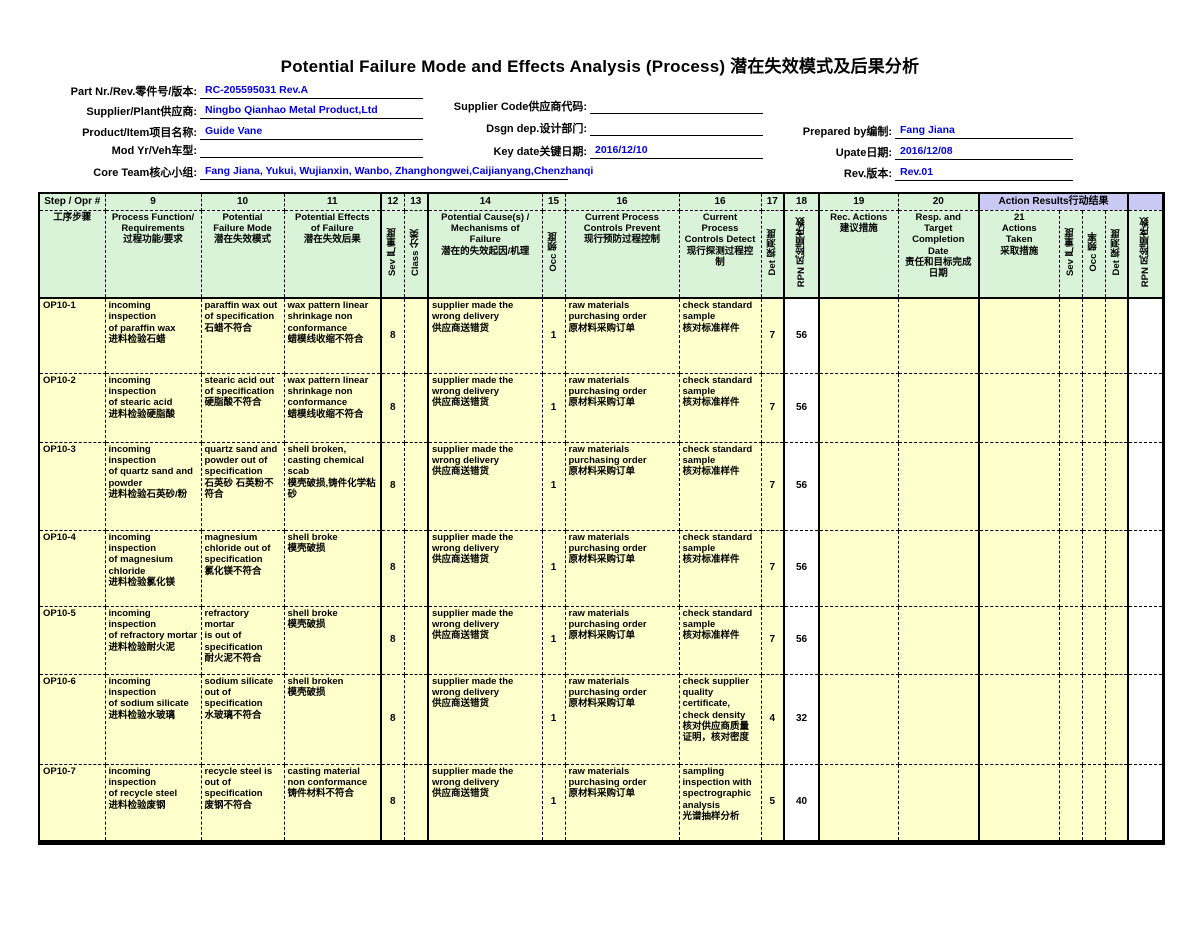 The width and height of the screenshot is (1200, 935). What do you see at coordinates (676, 113) in the screenshot?
I see `field-supplier-code-value` at bounding box center [676, 113].